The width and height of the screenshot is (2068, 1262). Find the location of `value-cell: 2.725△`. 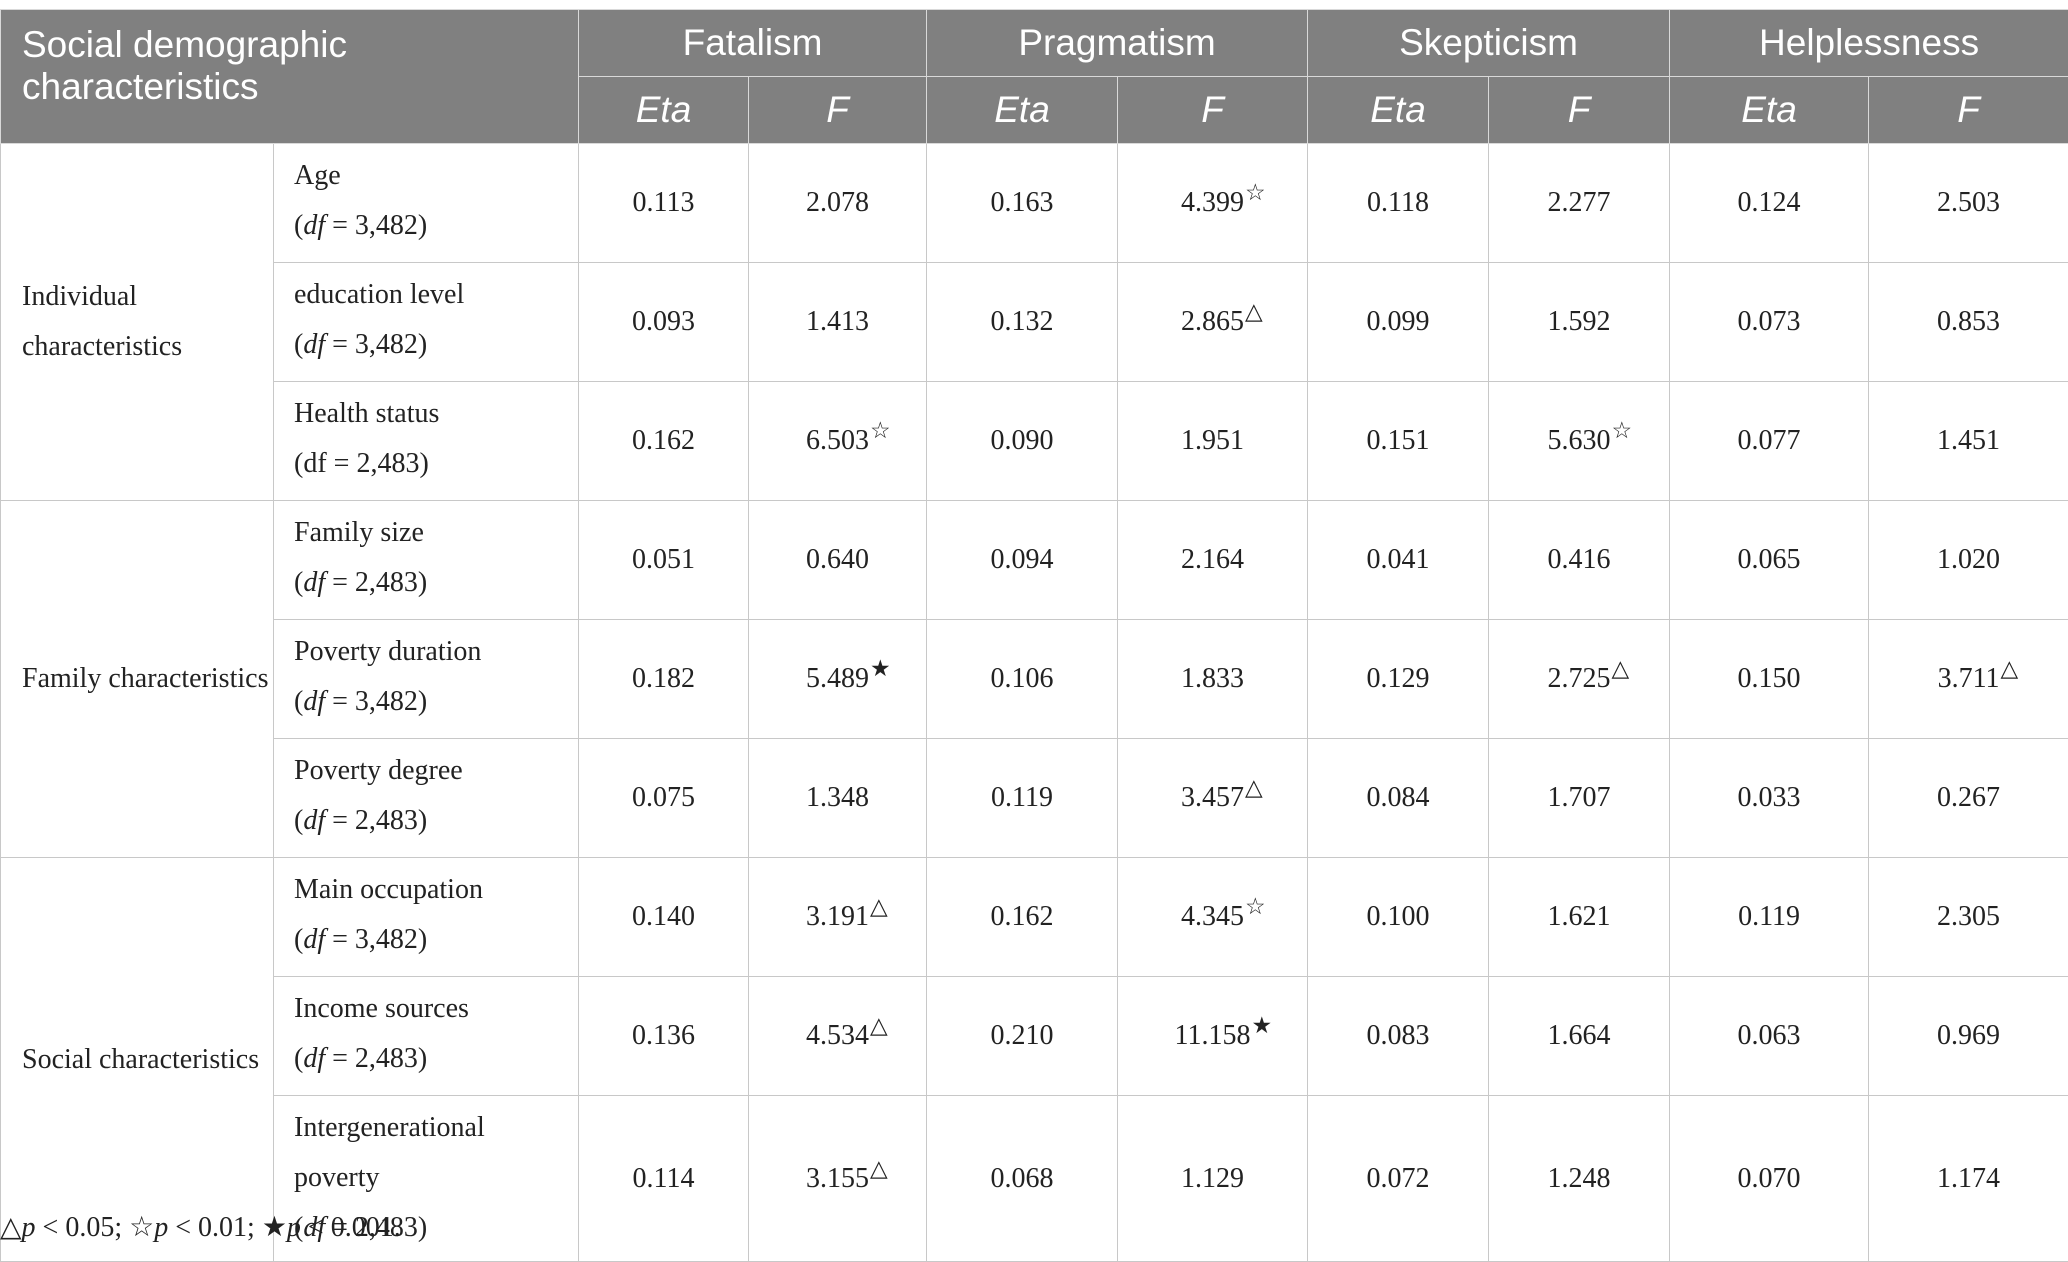

value-cell: 2.725△ is located at coordinates (1579, 679).